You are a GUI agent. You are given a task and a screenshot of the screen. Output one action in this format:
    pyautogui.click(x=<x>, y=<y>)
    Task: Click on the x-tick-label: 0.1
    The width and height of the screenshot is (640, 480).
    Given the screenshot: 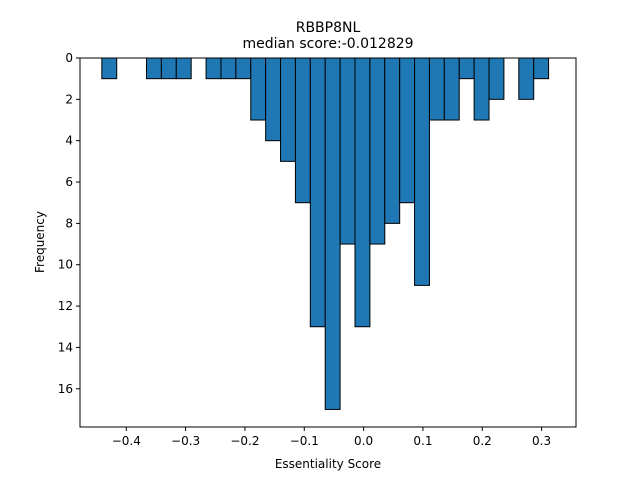 What is the action you would take?
    pyautogui.click(x=422, y=441)
    